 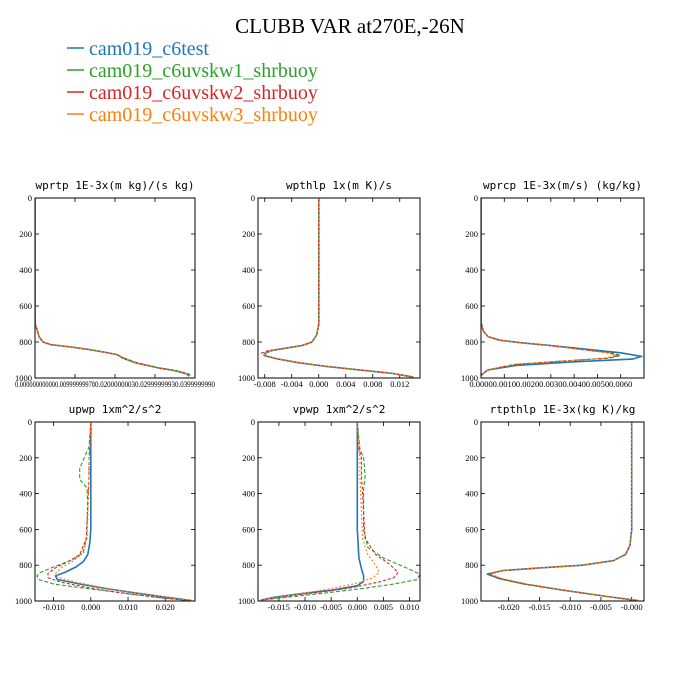 What do you see at coordinates (383, 607) in the screenshot?
I see `x-tick-label: 0.005` at bounding box center [383, 607].